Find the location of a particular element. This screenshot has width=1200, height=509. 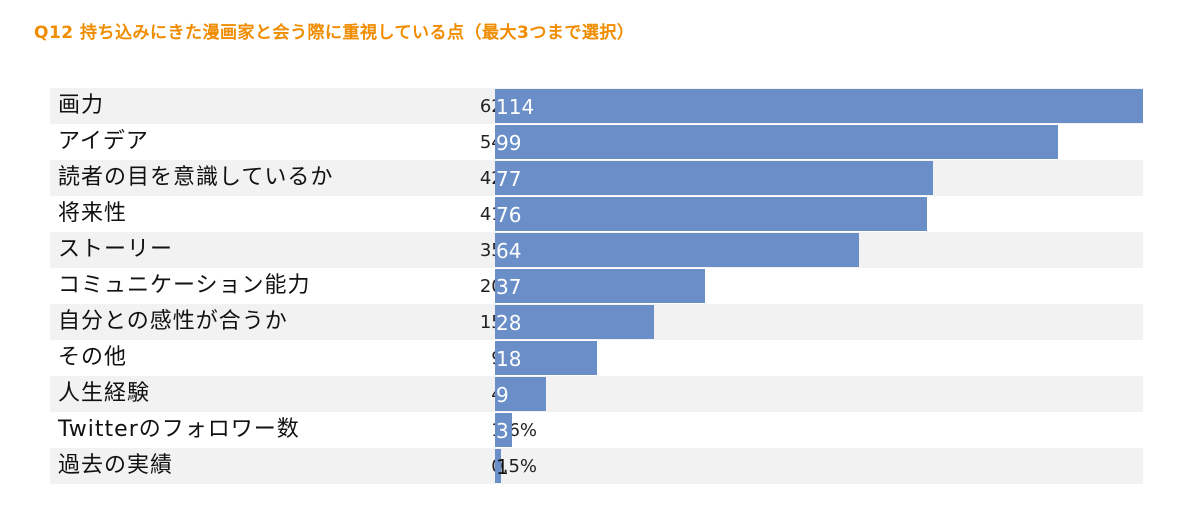

count-label: 99 is located at coordinates (509, 143).